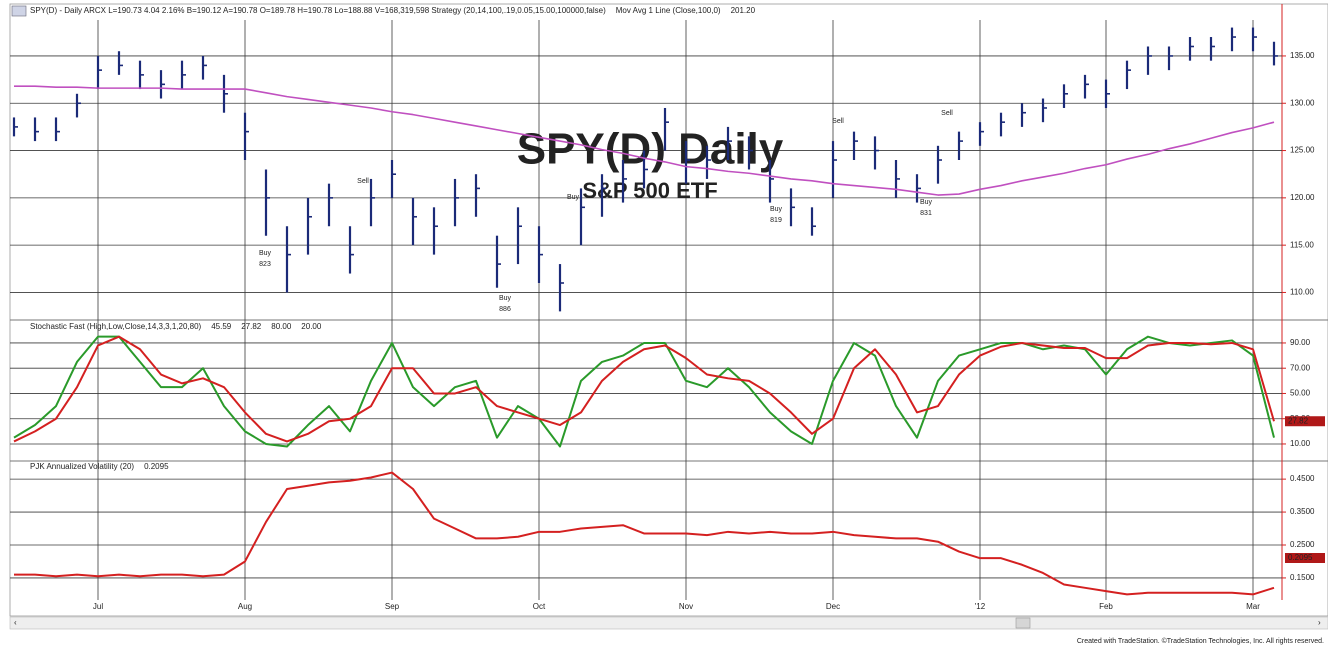  I want to click on strategy-annotation: 819, so click(776, 220).